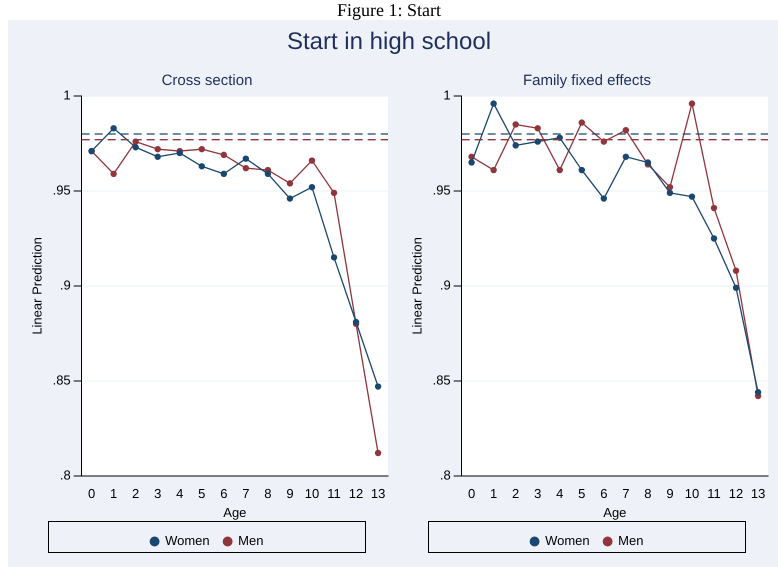  What do you see at coordinates (389, 42) in the screenshot?
I see `text: Start in high school` at bounding box center [389, 42].